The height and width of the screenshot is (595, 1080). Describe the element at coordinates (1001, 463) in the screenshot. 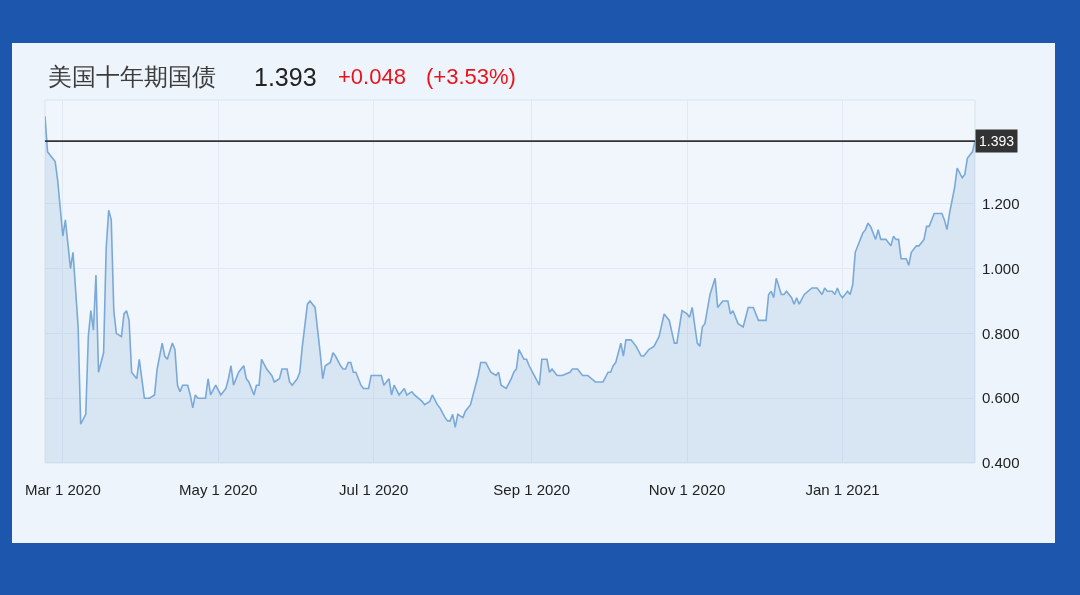

I see `y-tick-label: 0.400` at that location.